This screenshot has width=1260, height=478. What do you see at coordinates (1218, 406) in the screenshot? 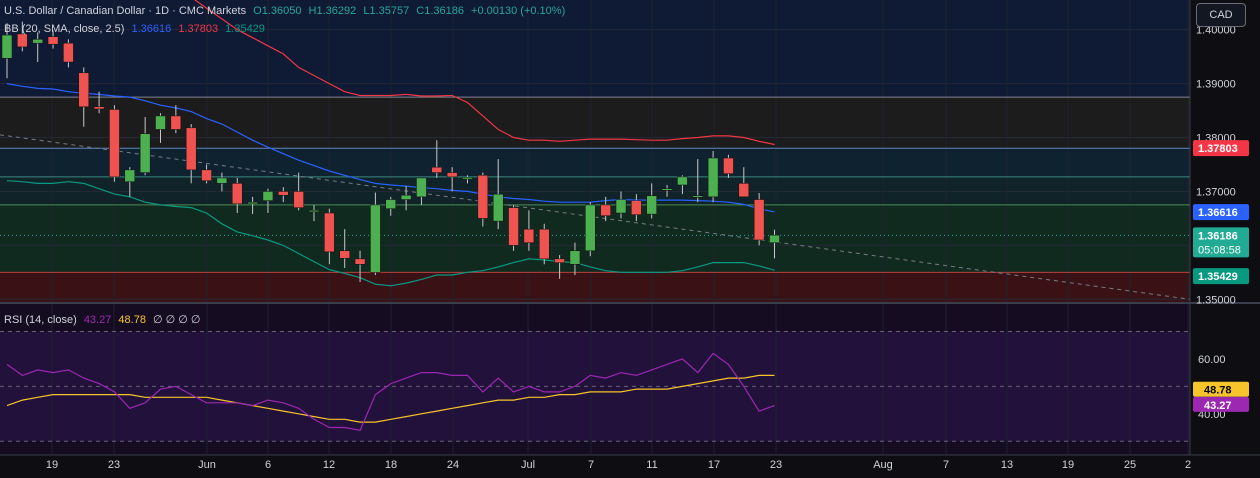
I see `rsi-value-label-text: 43.27` at bounding box center [1218, 406].